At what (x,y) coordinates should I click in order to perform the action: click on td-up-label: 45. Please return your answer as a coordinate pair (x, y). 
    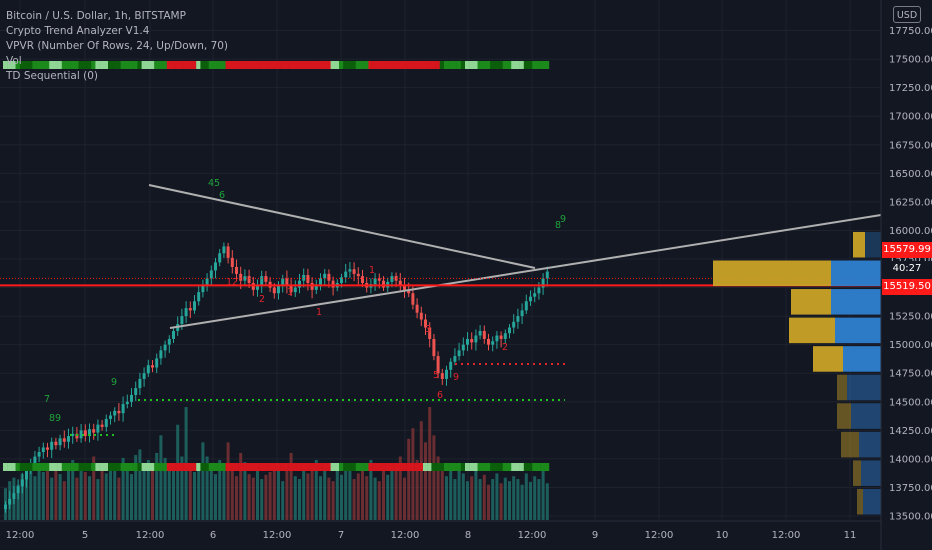
    Looking at the image, I should click on (214, 183).